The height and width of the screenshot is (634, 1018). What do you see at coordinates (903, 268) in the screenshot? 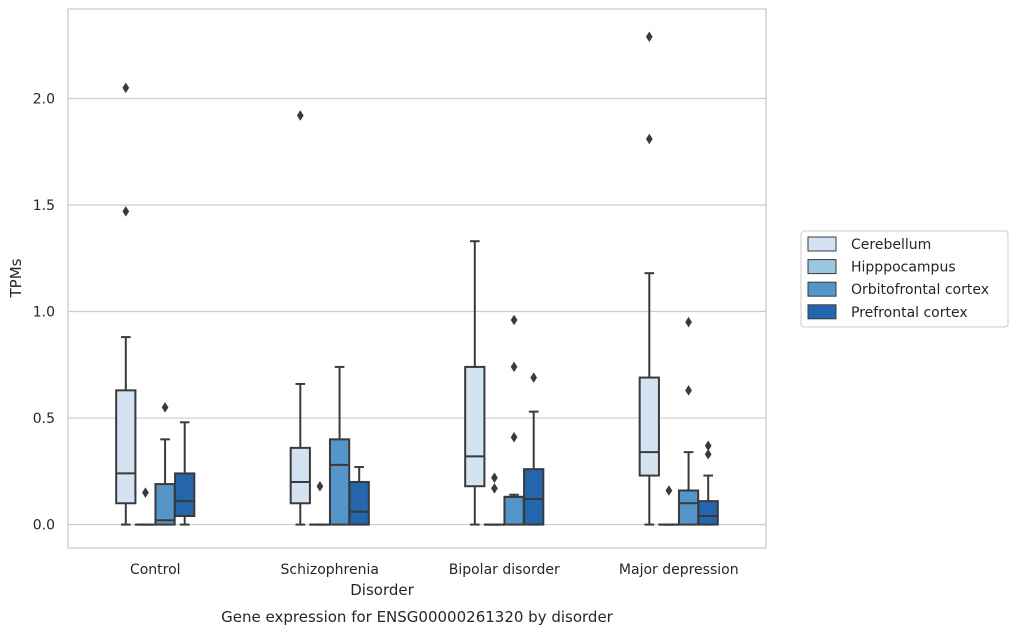
I see `legend-label: Hipppocampus` at bounding box center [903, 268].